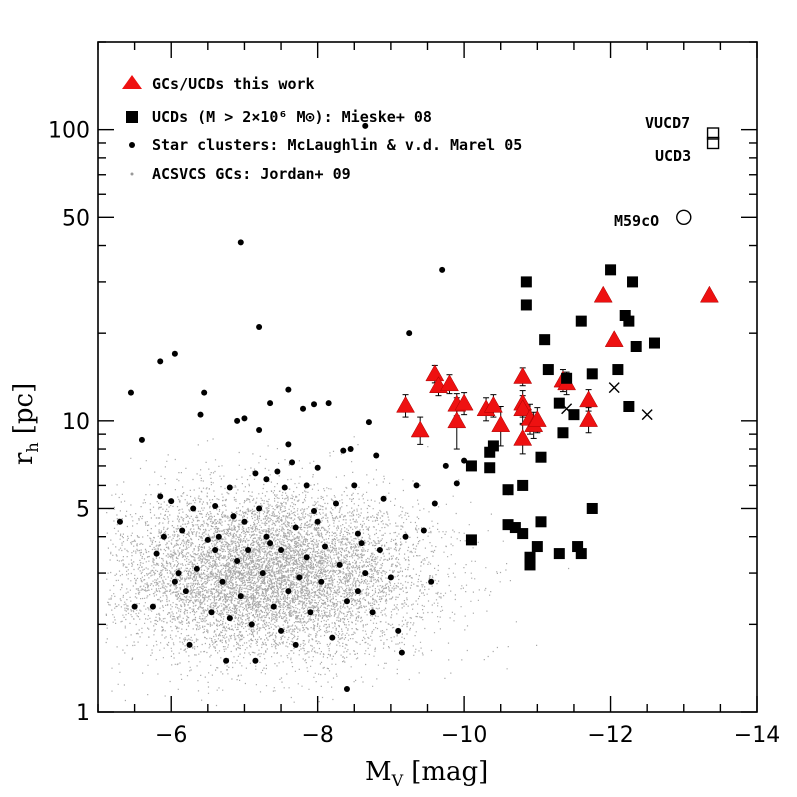 The width and height of the screenshot is (797, 797). I want to click on legend-marker-triangle, so click(132, 82).